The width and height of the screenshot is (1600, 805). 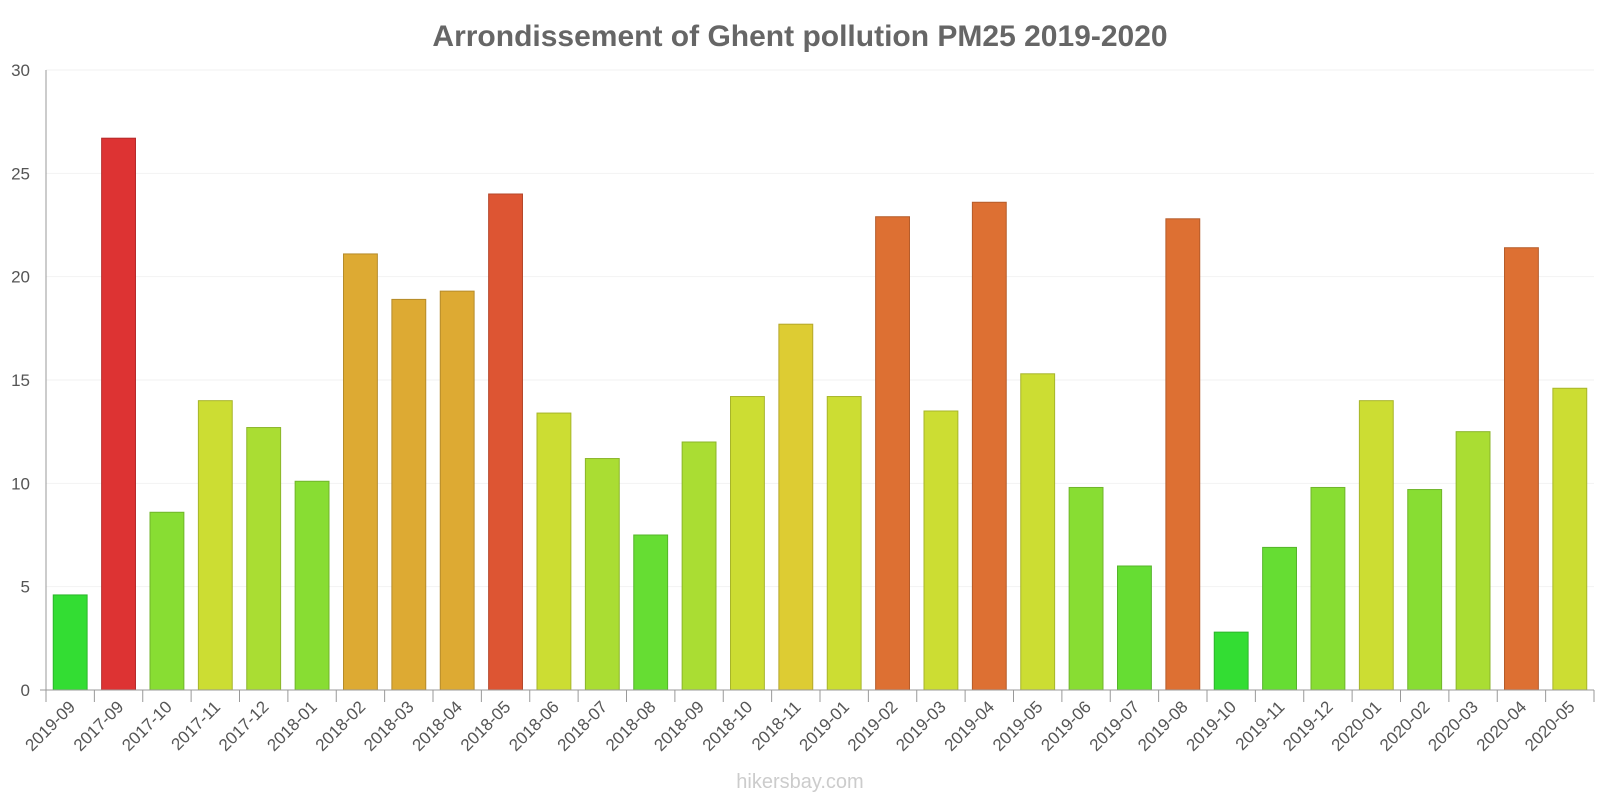 What do you see at coordinates (20, 277) in the screenshot?
I see `y-tick-label: 20` at bounding box center [20, 277].